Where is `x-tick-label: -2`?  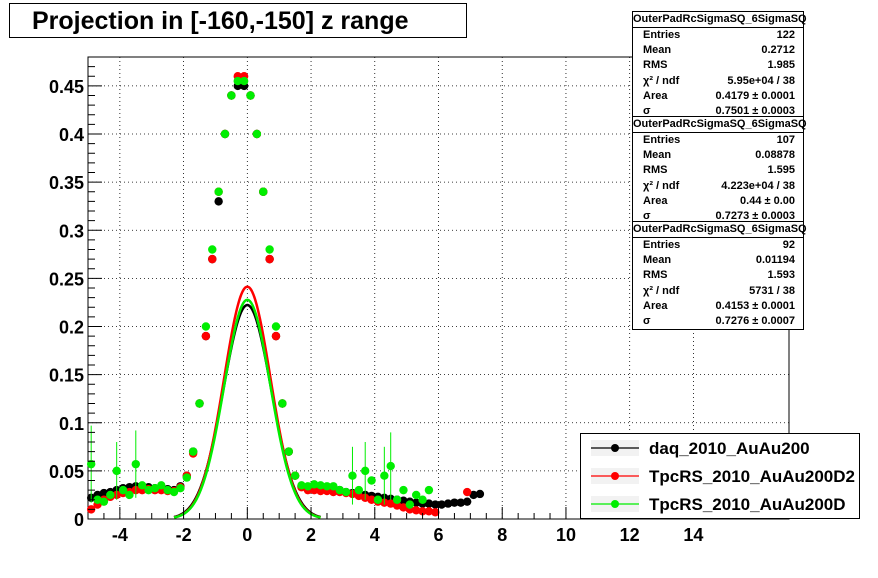 x-tick-label: -2 is located at coordinates (184, 535).